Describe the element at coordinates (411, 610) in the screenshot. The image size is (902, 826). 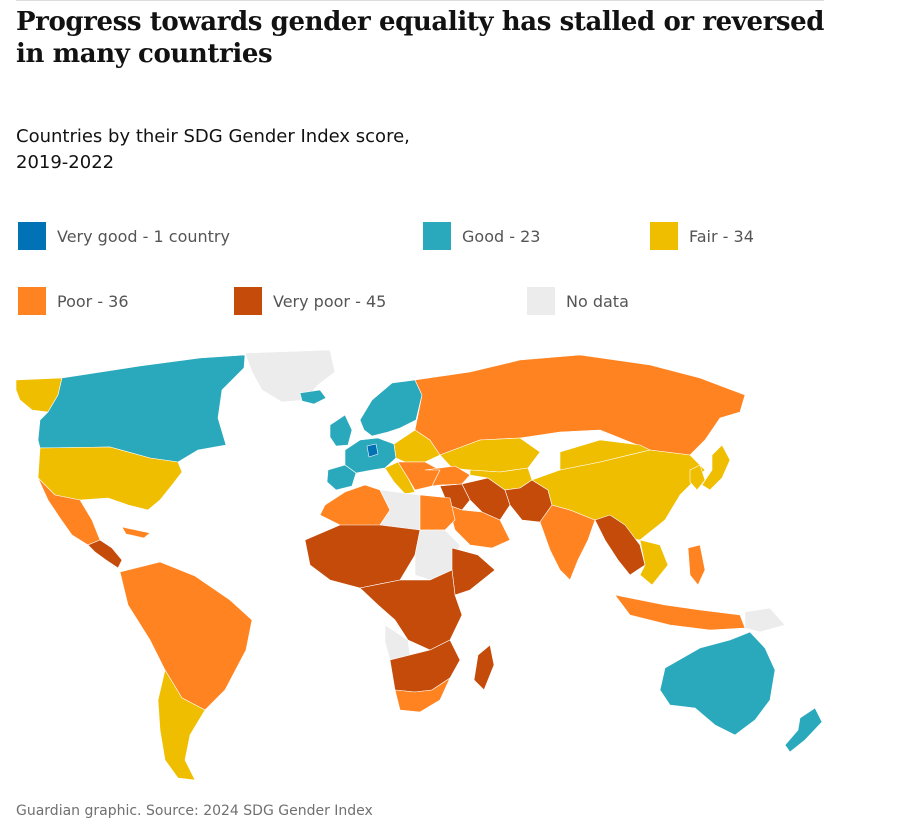
I see `region-central-africa` at that location.